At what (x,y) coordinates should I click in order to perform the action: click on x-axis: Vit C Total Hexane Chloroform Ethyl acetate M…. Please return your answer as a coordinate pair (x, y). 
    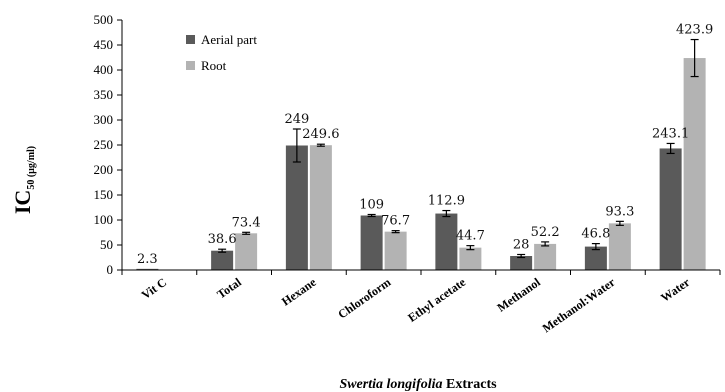
    Looking at the image, I should click on (421, 302).